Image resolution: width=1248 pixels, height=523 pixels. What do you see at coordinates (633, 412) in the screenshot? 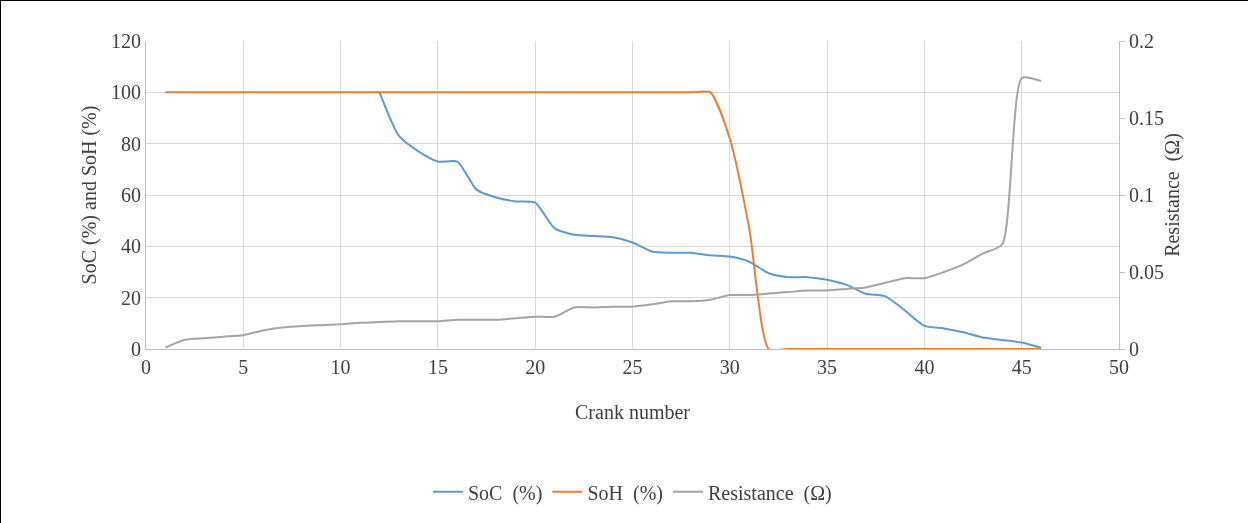
I see `x-axis-title: Crank number` at bounding box center [633, 412].